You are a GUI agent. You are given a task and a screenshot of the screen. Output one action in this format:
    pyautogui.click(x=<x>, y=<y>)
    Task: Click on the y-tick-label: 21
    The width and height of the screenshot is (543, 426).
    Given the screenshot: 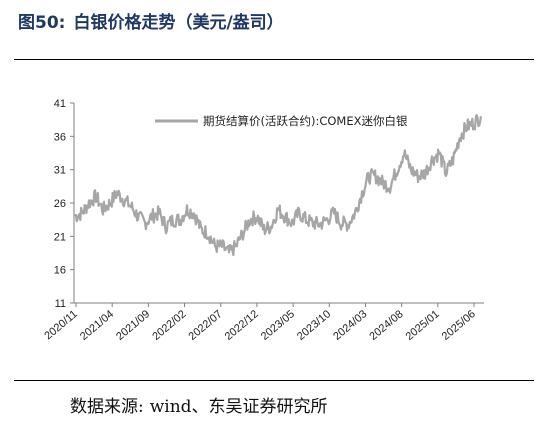 What is the action you would take?
    pyautogui.click(x=60, y=237)
    